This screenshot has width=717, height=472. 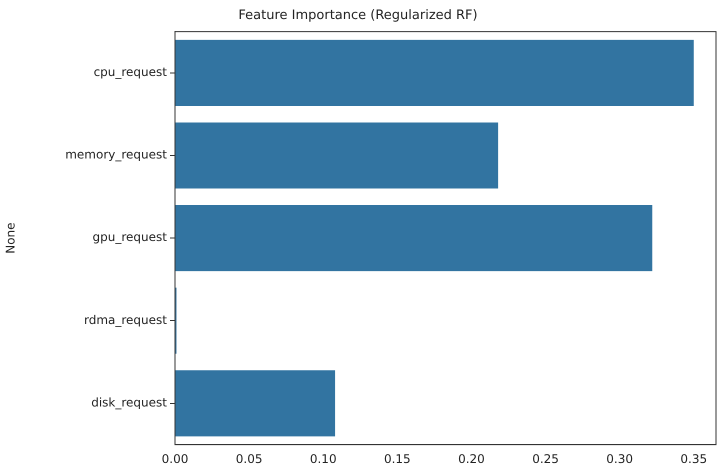 I want to click on x-tick-label: 0.10, so click(x=323, y=459).